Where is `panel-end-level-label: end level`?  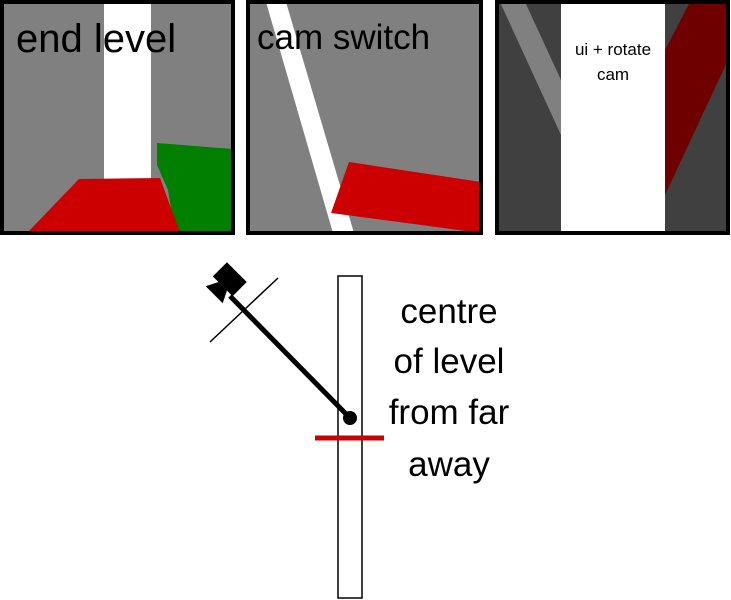
panel-end-level-label: end level is located at coordinates (96, 39).